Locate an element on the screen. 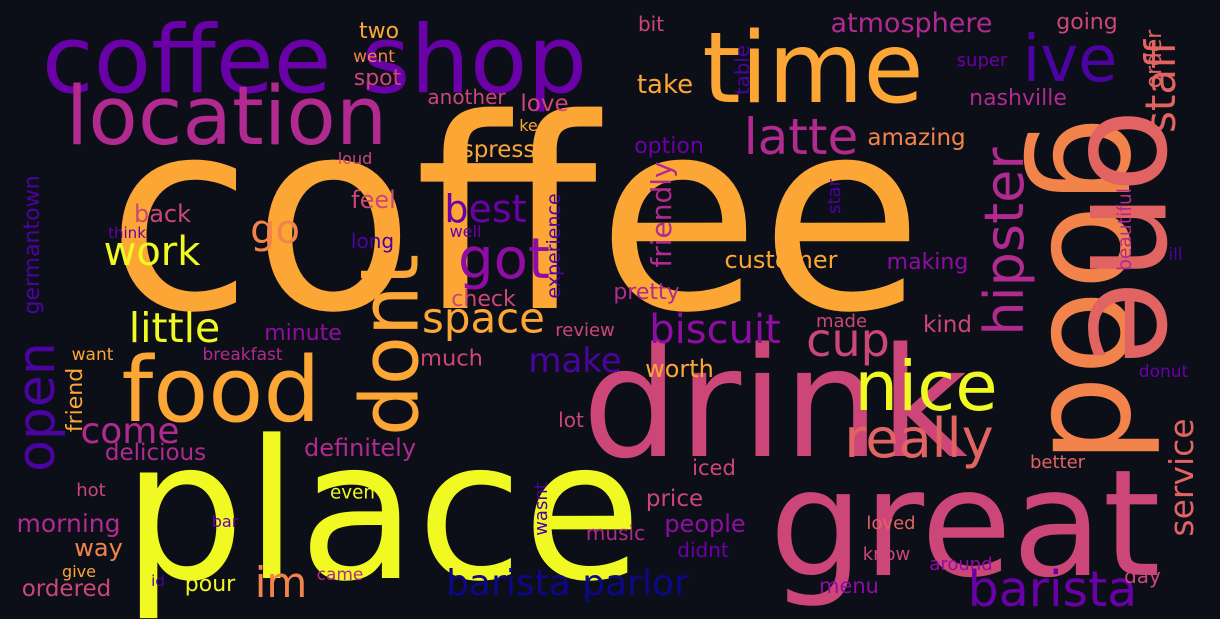 Image resolution: width=1220 pixels, height=619 pixels. word-feel: feel is located at coordinates (373, 200).